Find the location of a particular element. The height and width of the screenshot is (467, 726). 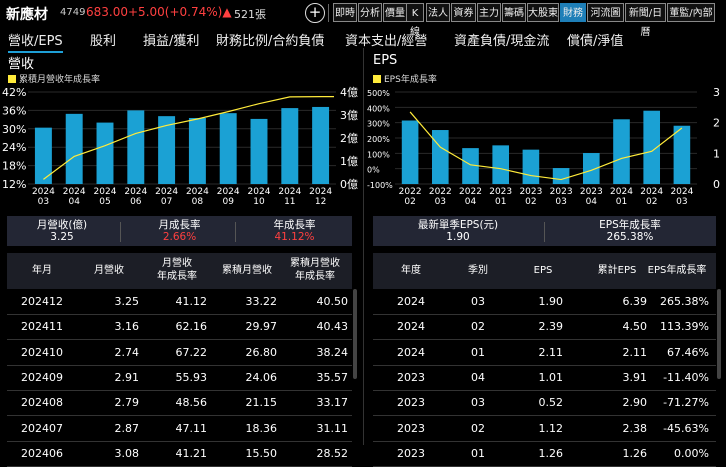

table-row: 2023 03 0.52 2.90 -71.27% is located at coordinates (544, 403).